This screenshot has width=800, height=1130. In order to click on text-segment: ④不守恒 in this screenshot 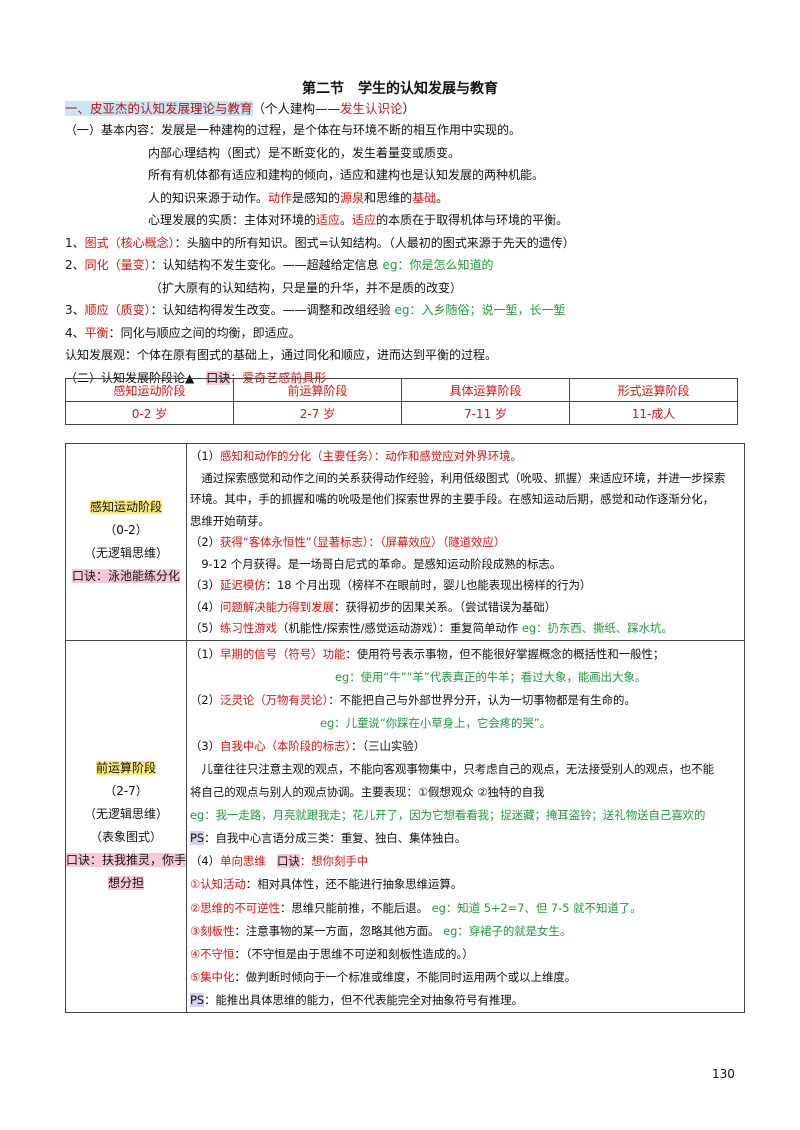, I will do `click(212, 953)`.